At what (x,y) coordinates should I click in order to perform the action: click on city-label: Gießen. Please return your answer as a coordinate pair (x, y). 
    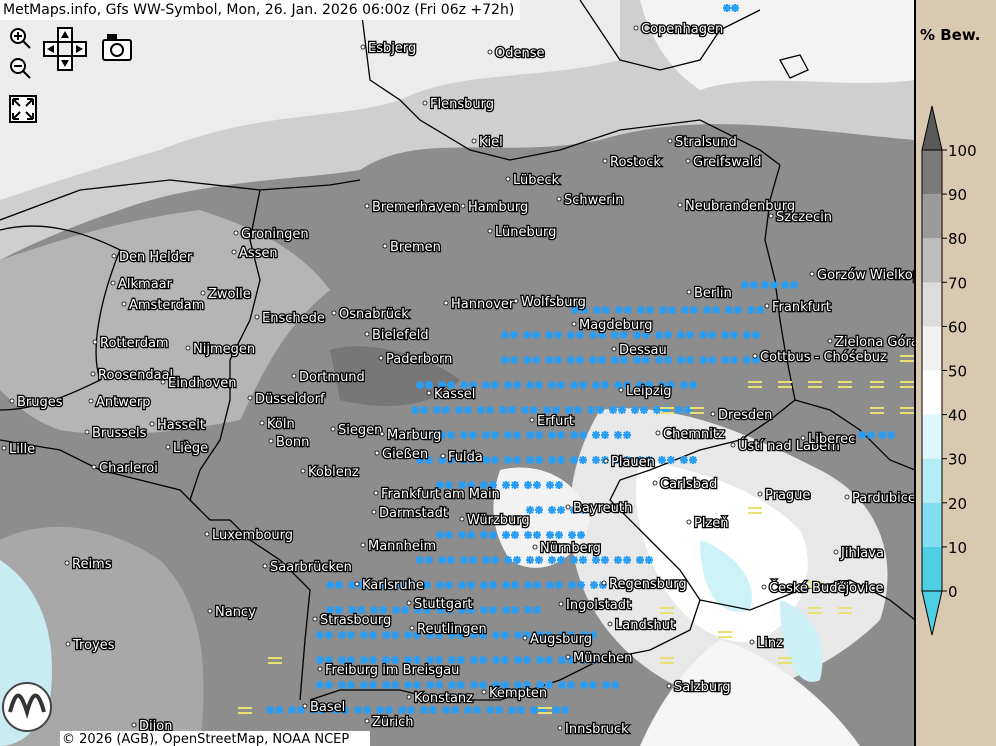
    Looking at the image, I should click on (405, 454).